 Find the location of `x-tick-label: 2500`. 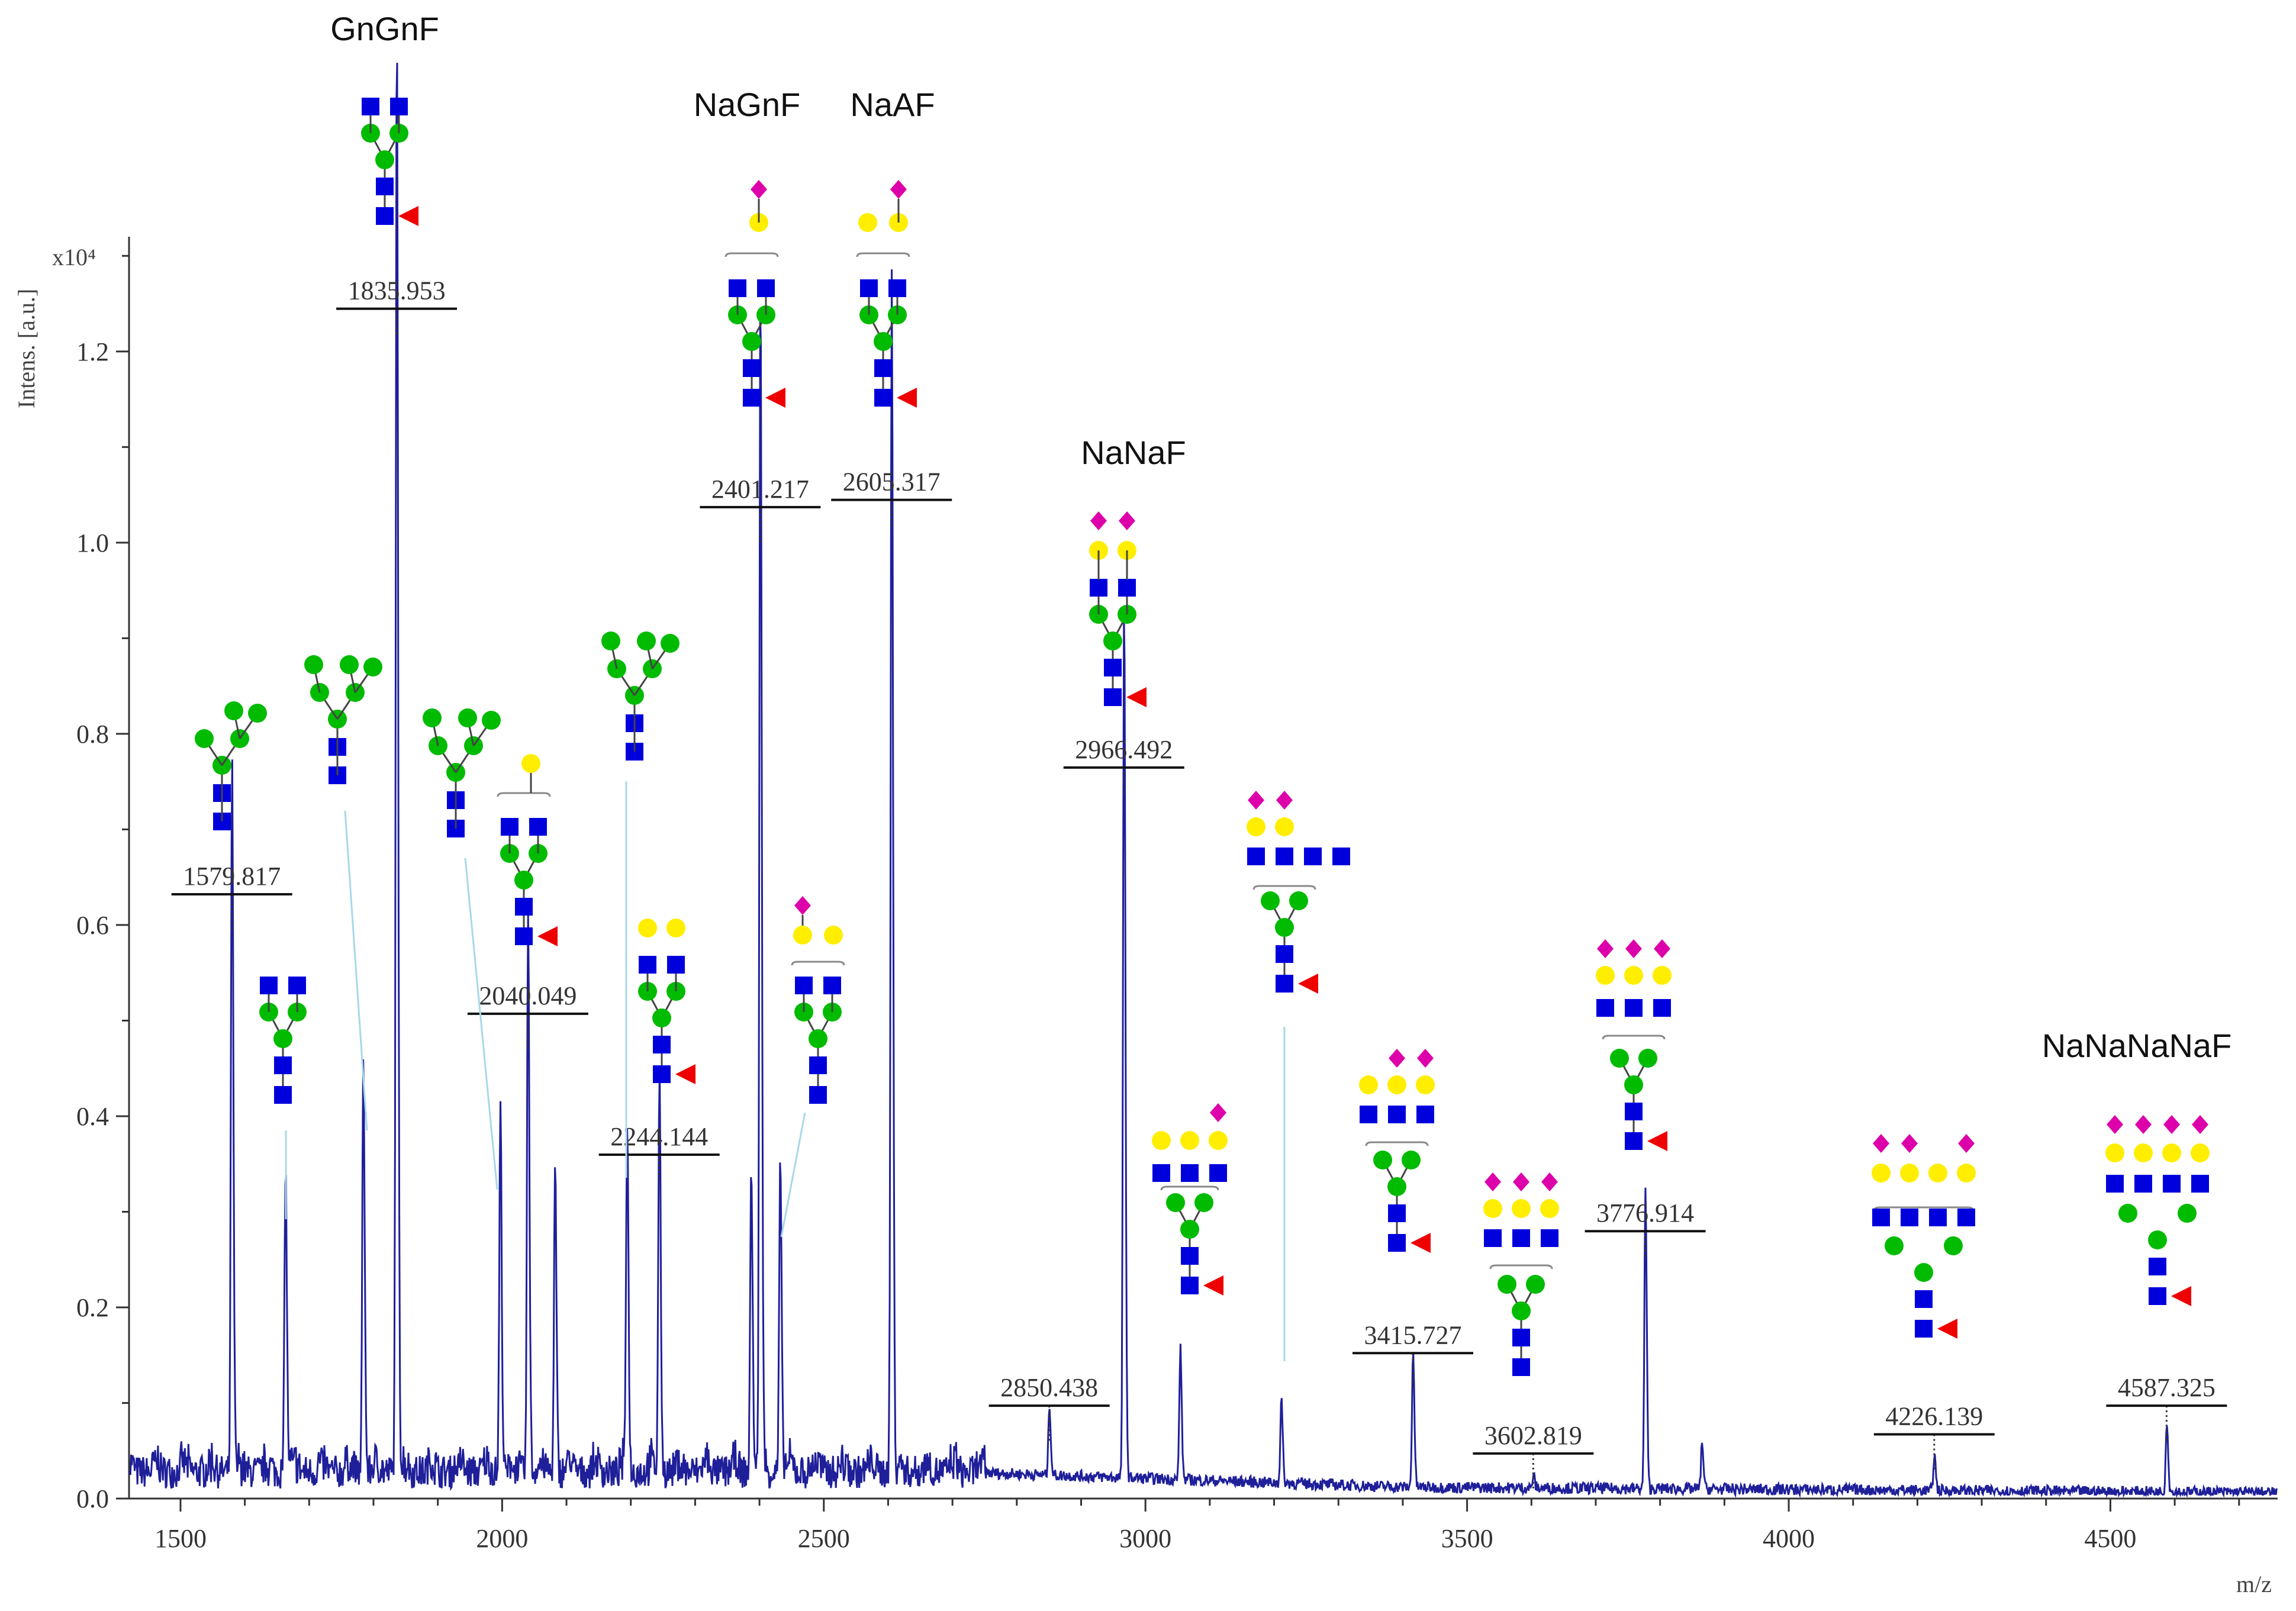

x-tick-label: 2500 is located at coordinates (824, 1539).